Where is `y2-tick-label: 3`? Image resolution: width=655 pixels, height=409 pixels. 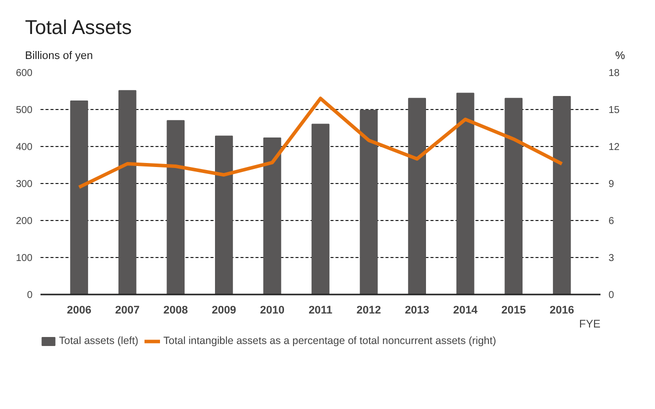 y2-tick-label: 3 is located at coordinates (611, 258).